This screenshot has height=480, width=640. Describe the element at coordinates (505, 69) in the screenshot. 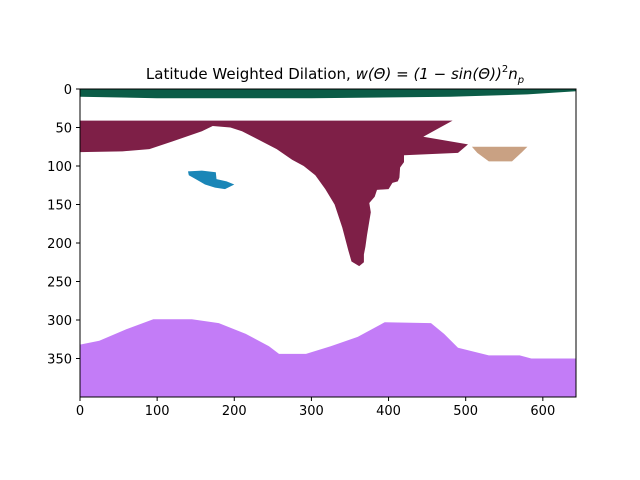

I see `chart-title-exponent: 2` at that location.